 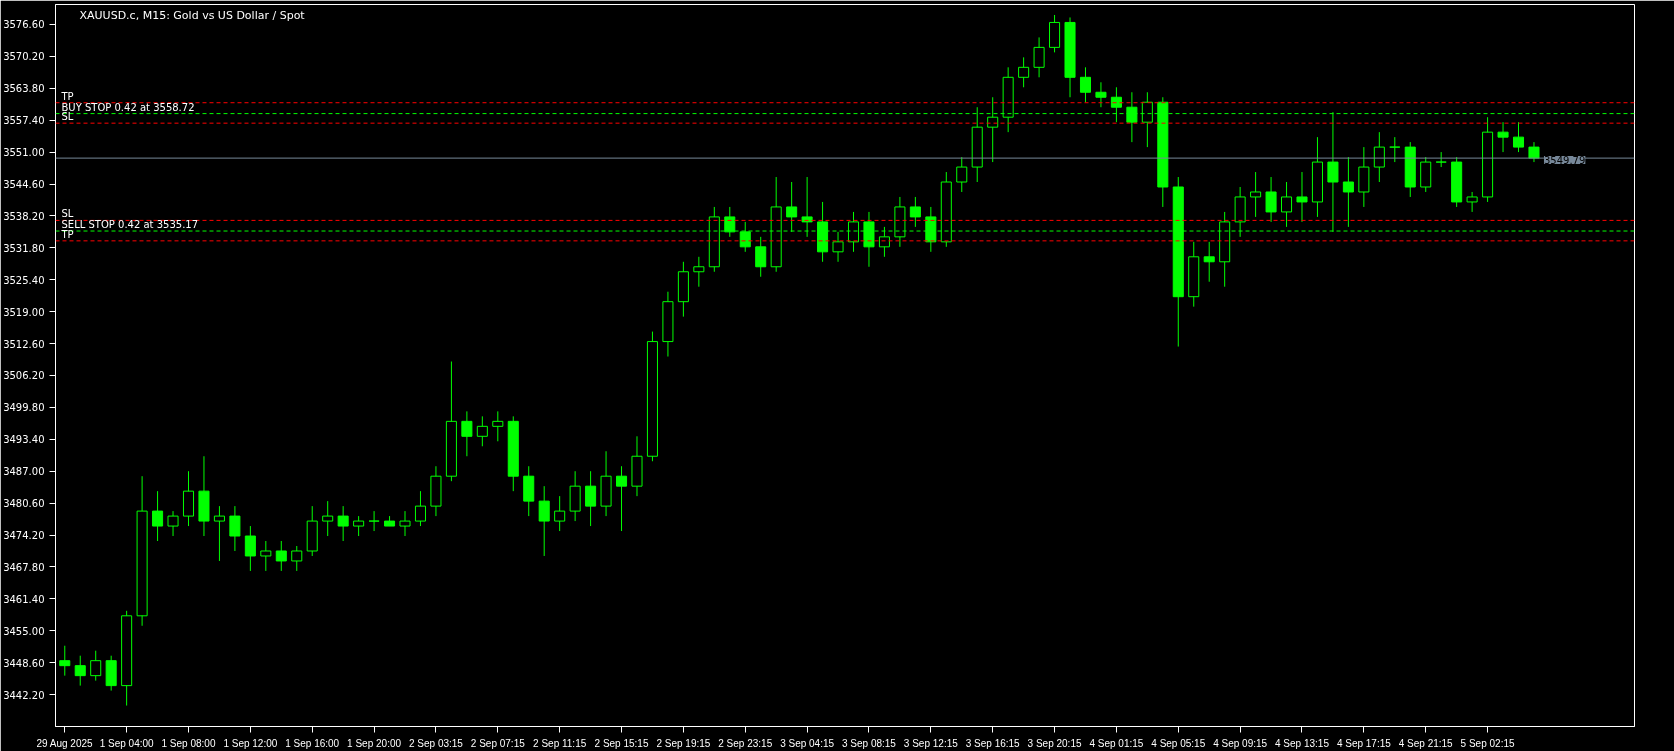 What do you see at coordinates (683, 743) in the screenshot?
I see `x-tick-label: 2 Sep 19:15` at bounding box center [683, 743].